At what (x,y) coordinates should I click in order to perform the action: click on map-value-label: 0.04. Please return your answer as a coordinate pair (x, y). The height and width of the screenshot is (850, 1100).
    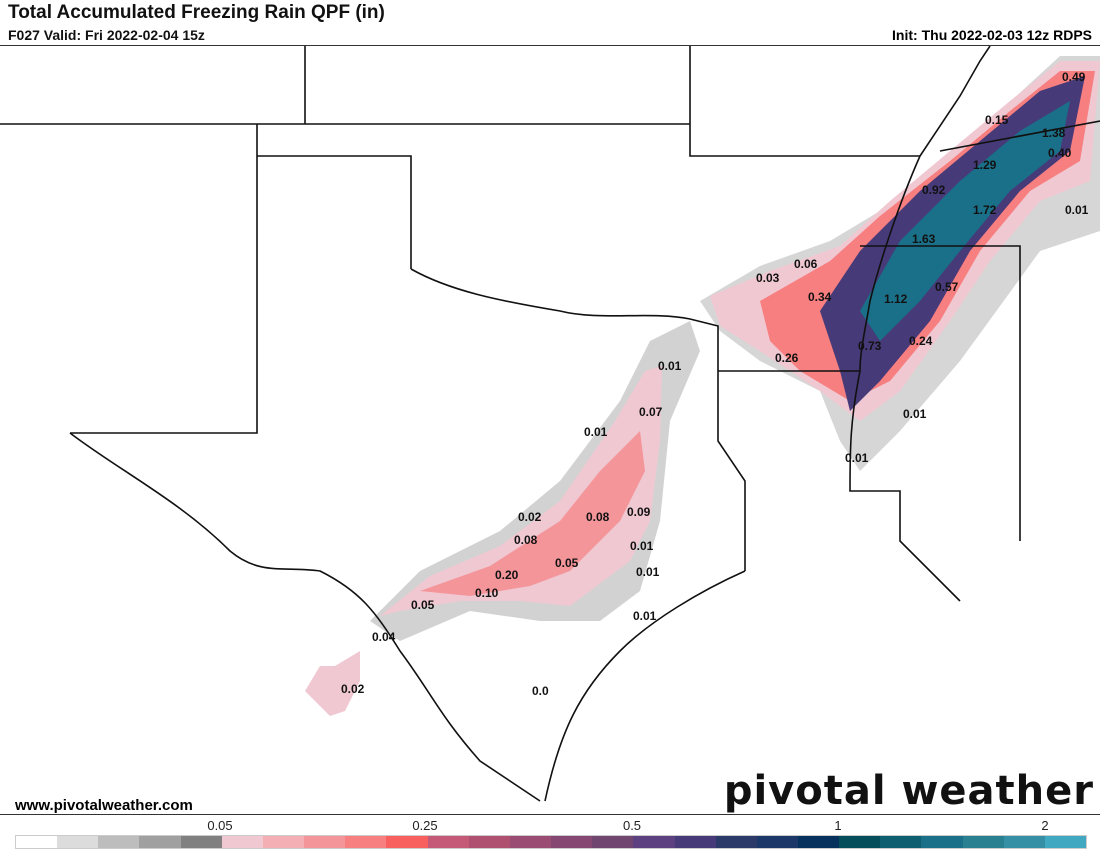
    Looking at the image, I should click on (384, 637).